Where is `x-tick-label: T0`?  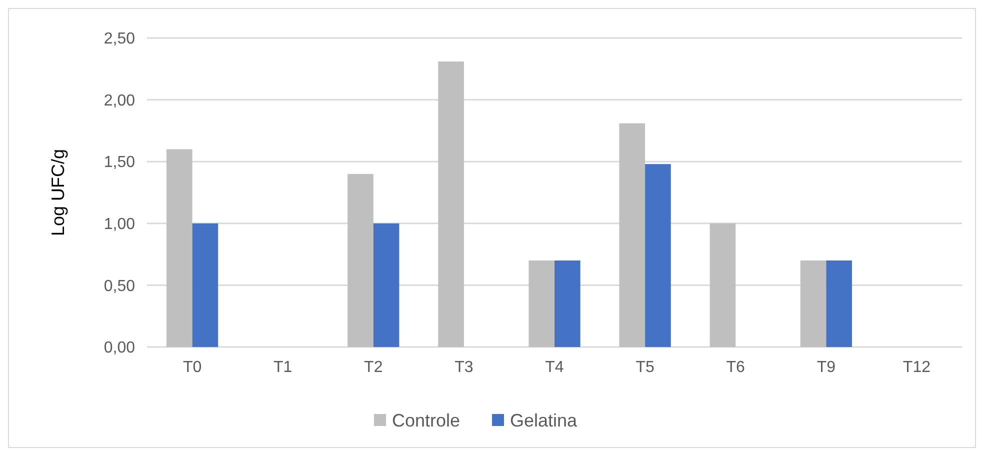 x-tick-label: T0 is located at coordinates (192, 367).